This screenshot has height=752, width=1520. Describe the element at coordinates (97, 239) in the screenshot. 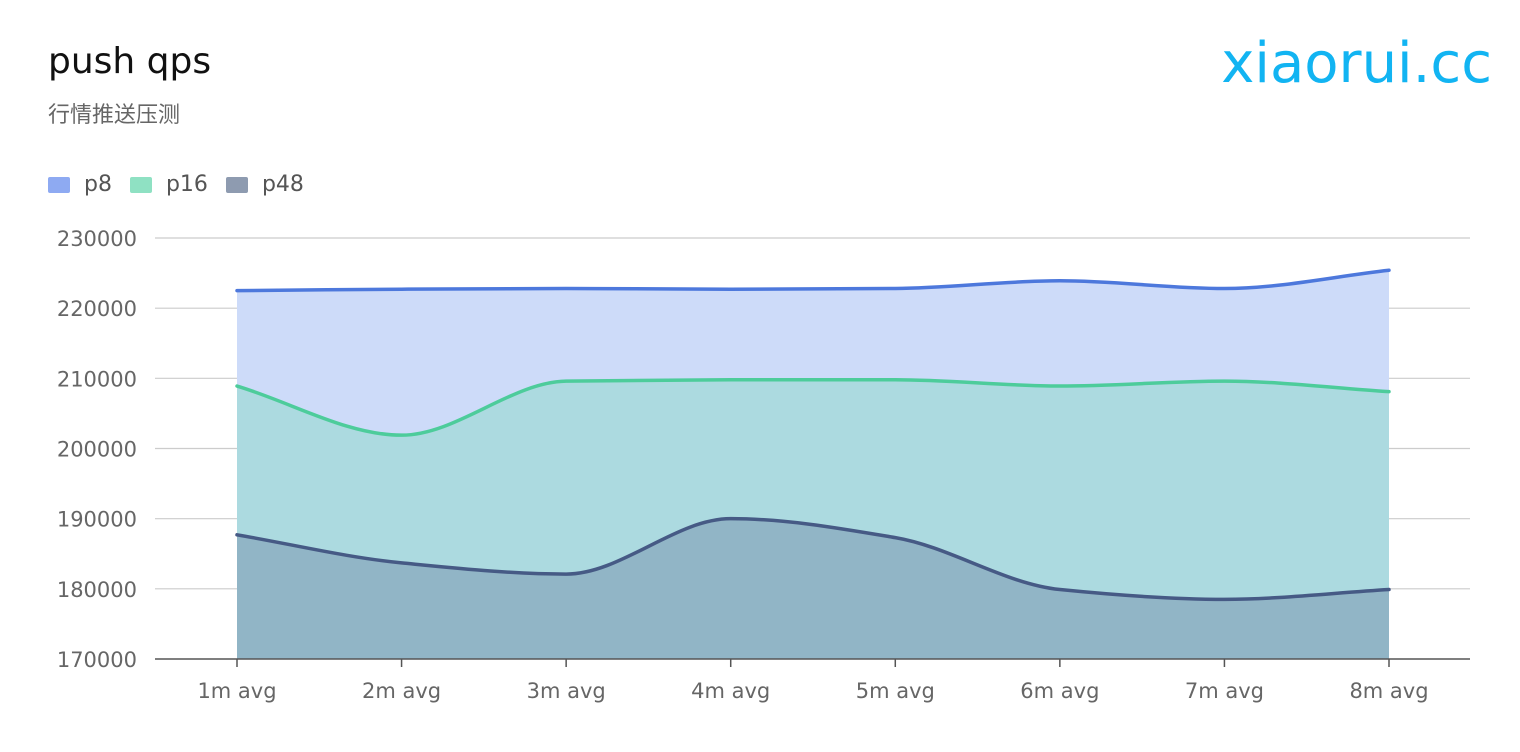

I see `y-tick-label: 230000` at that location.